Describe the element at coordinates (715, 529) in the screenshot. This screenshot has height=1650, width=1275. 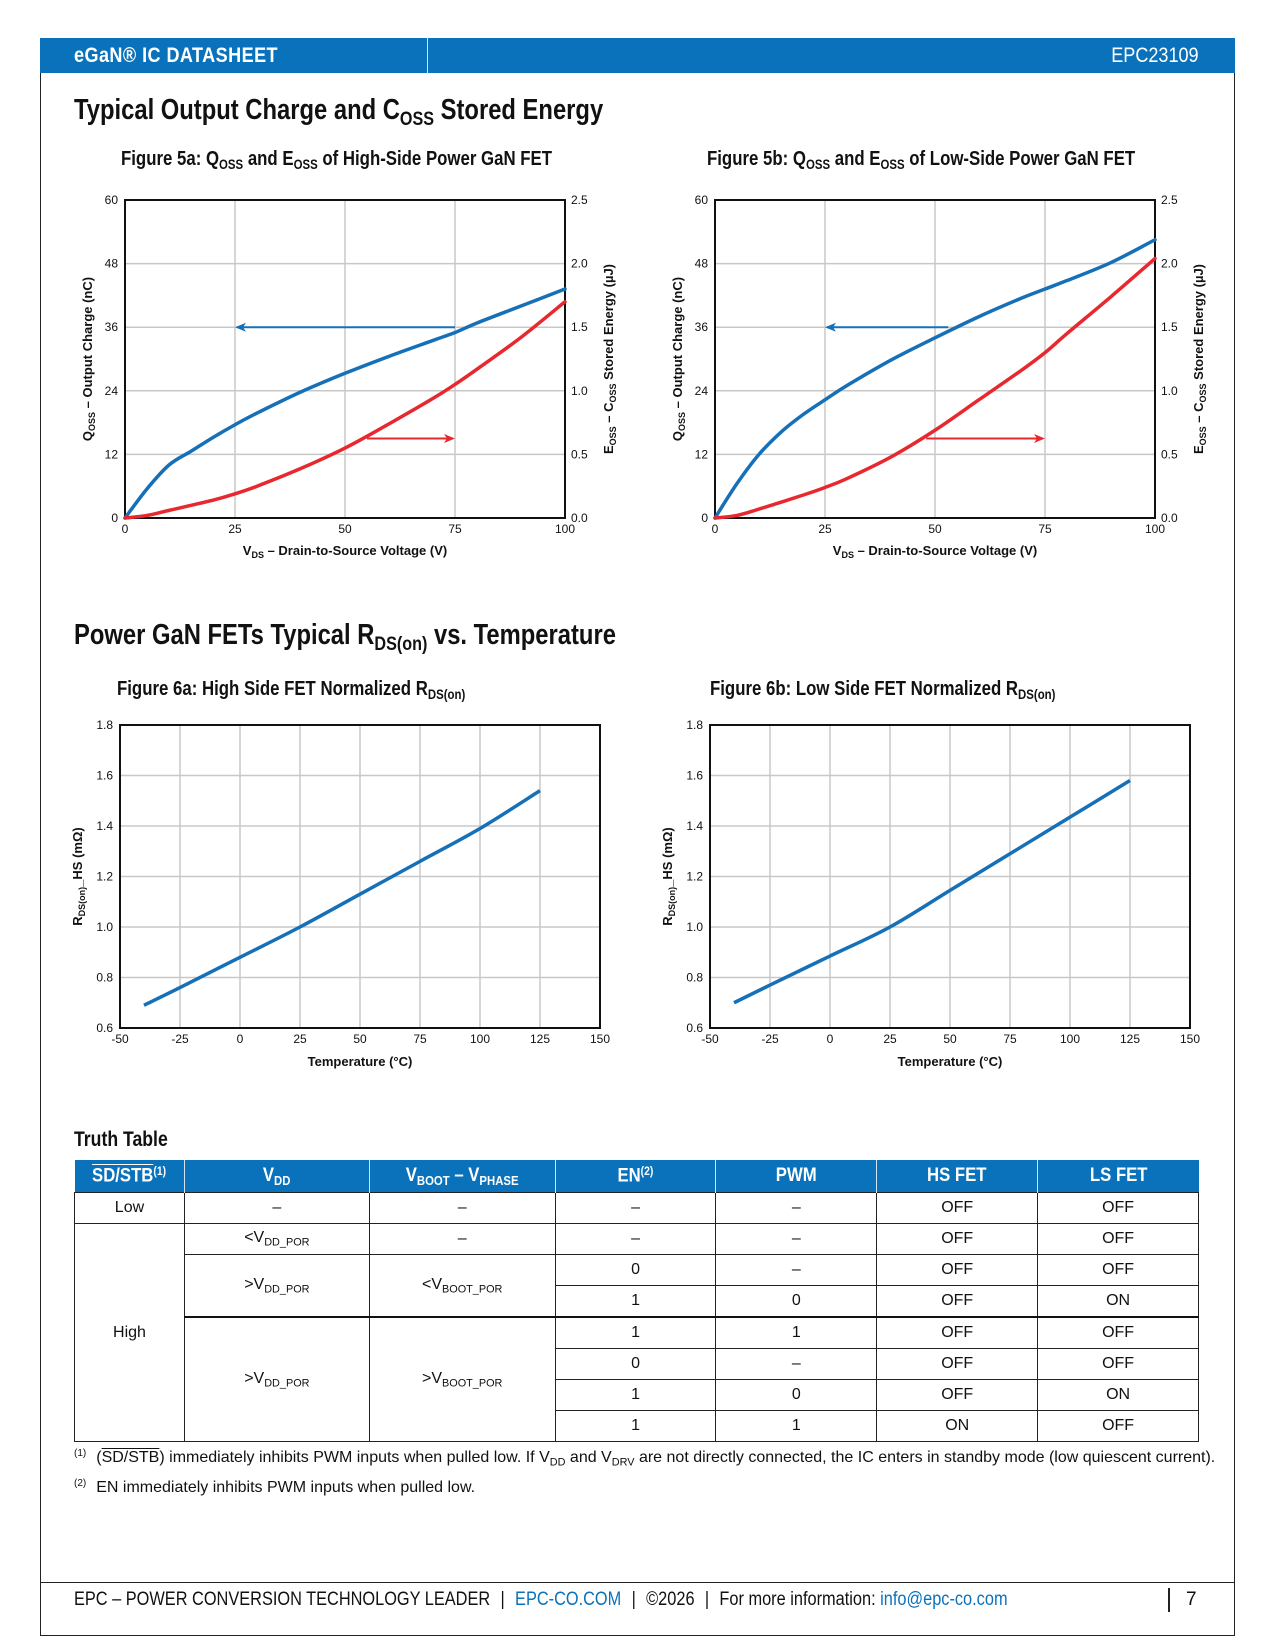
I see `x-tick-label: 0` at that location.